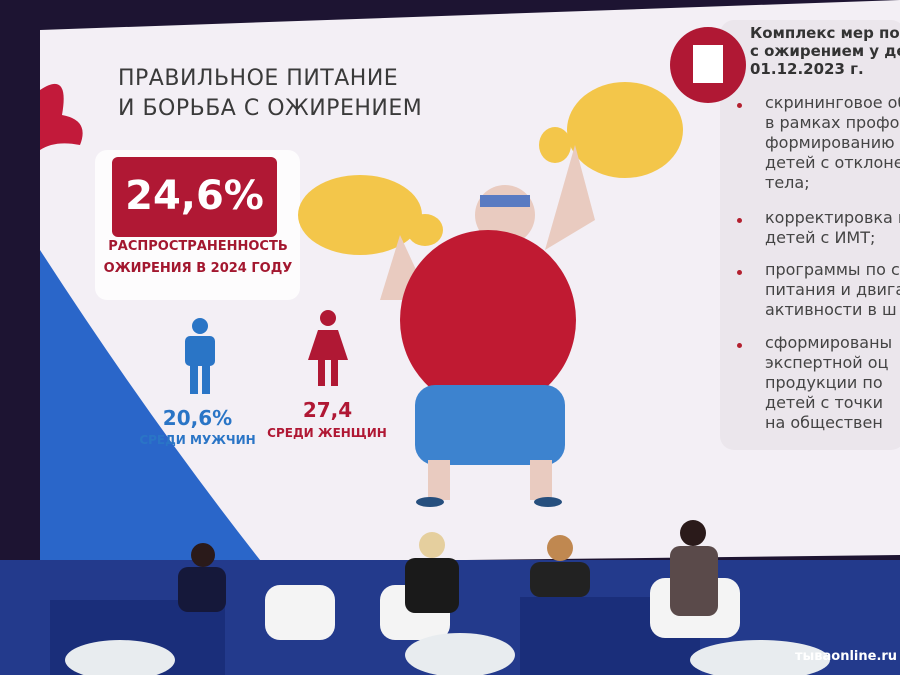 The image size is (900, 675). I want to click on main-stat-caption: РАСПРОСТРАНЕННОСТЬ, so click(198, 246).